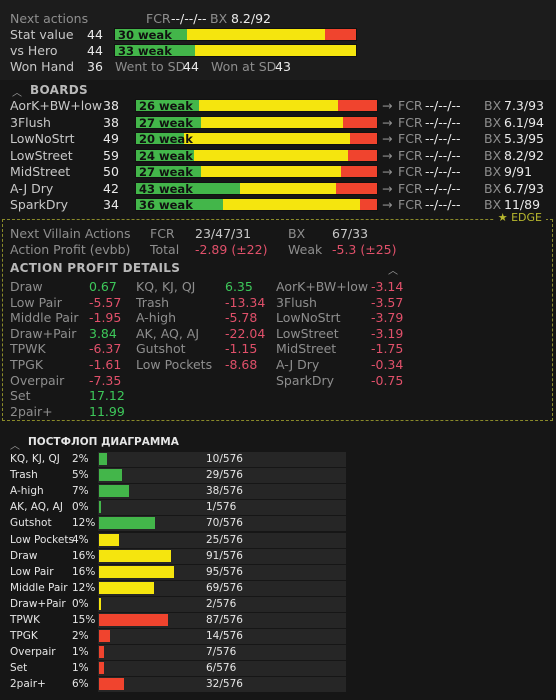 The image size is (556, 700). What do you see at coordinates (80, 491) in the screenshot?
I see `diagram-percent: 7%` at bounding box center [80, 491].